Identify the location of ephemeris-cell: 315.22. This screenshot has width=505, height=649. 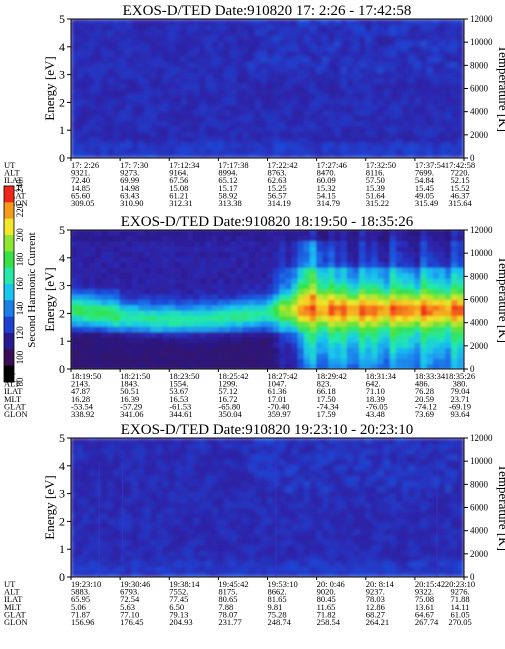
(377, 203).